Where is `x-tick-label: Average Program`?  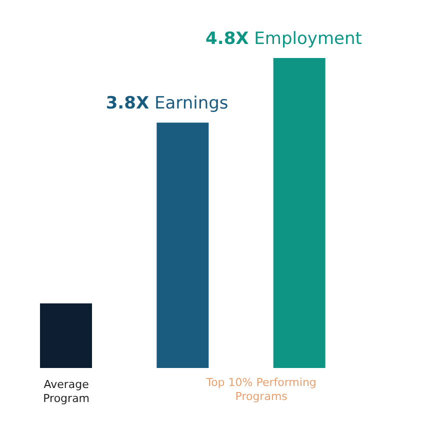
x-tick-label: Average Program is located at coordinates (66, 391).